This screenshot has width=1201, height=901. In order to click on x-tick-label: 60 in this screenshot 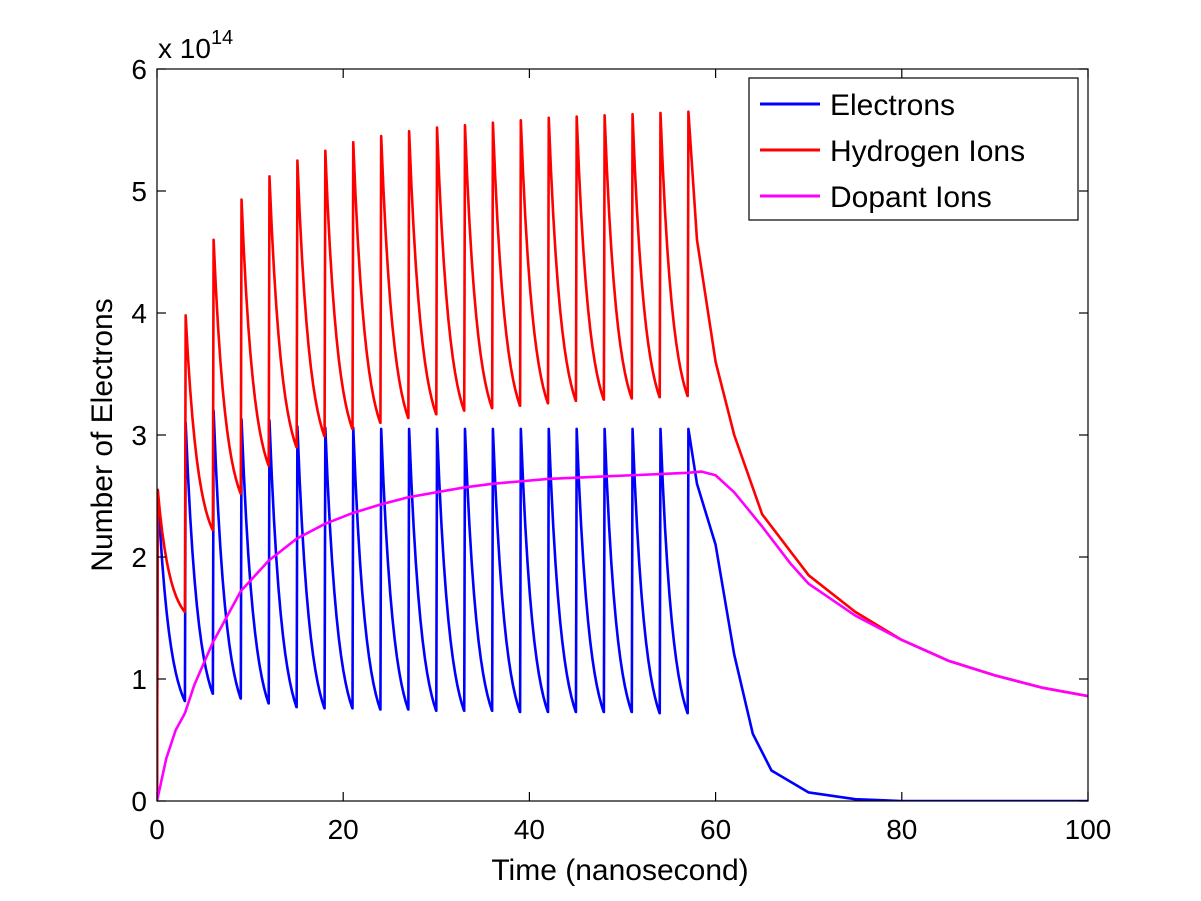, I will do `click(715, 829)`.